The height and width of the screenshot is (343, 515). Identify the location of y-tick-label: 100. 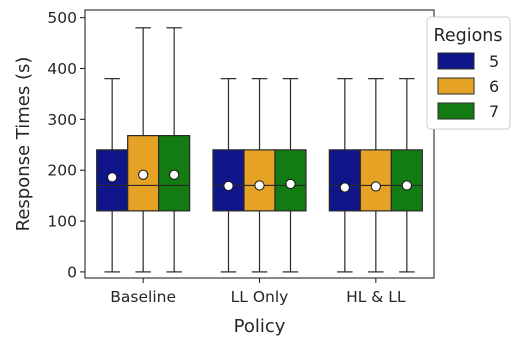
(62, 222).